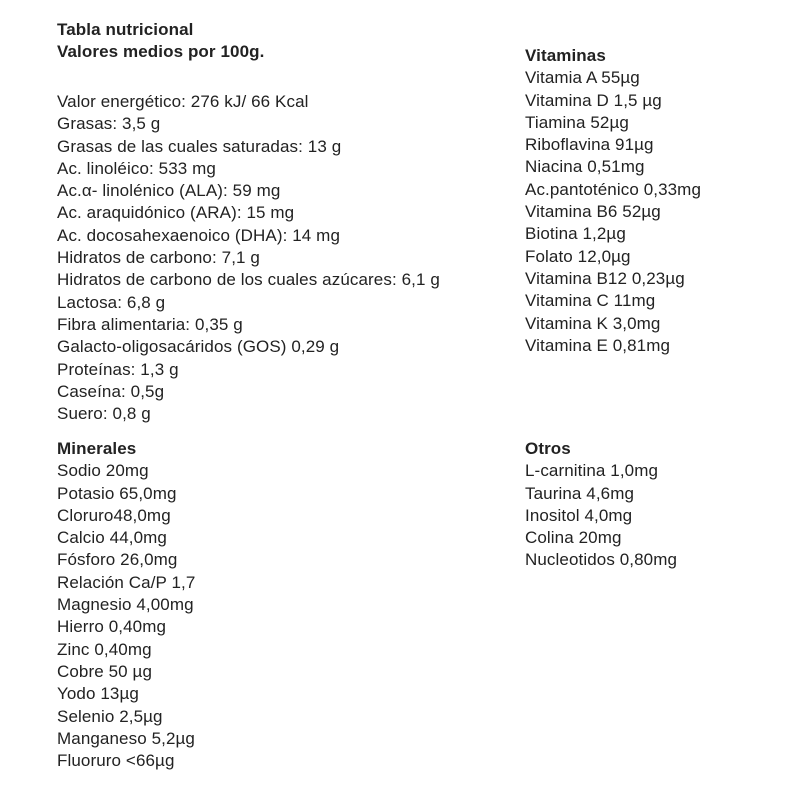  I want to click on macronutrient-row: Caseína: 0,5g, so click(111, 391).